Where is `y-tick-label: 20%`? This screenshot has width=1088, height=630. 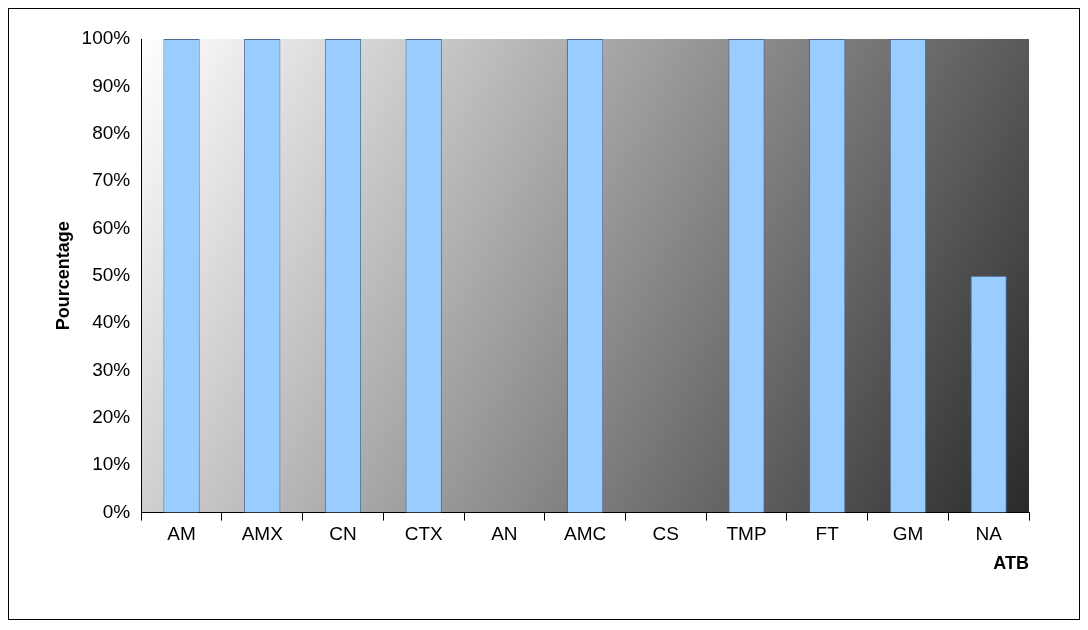
y-tick-label: 20% is located at coordinates (111, 417).